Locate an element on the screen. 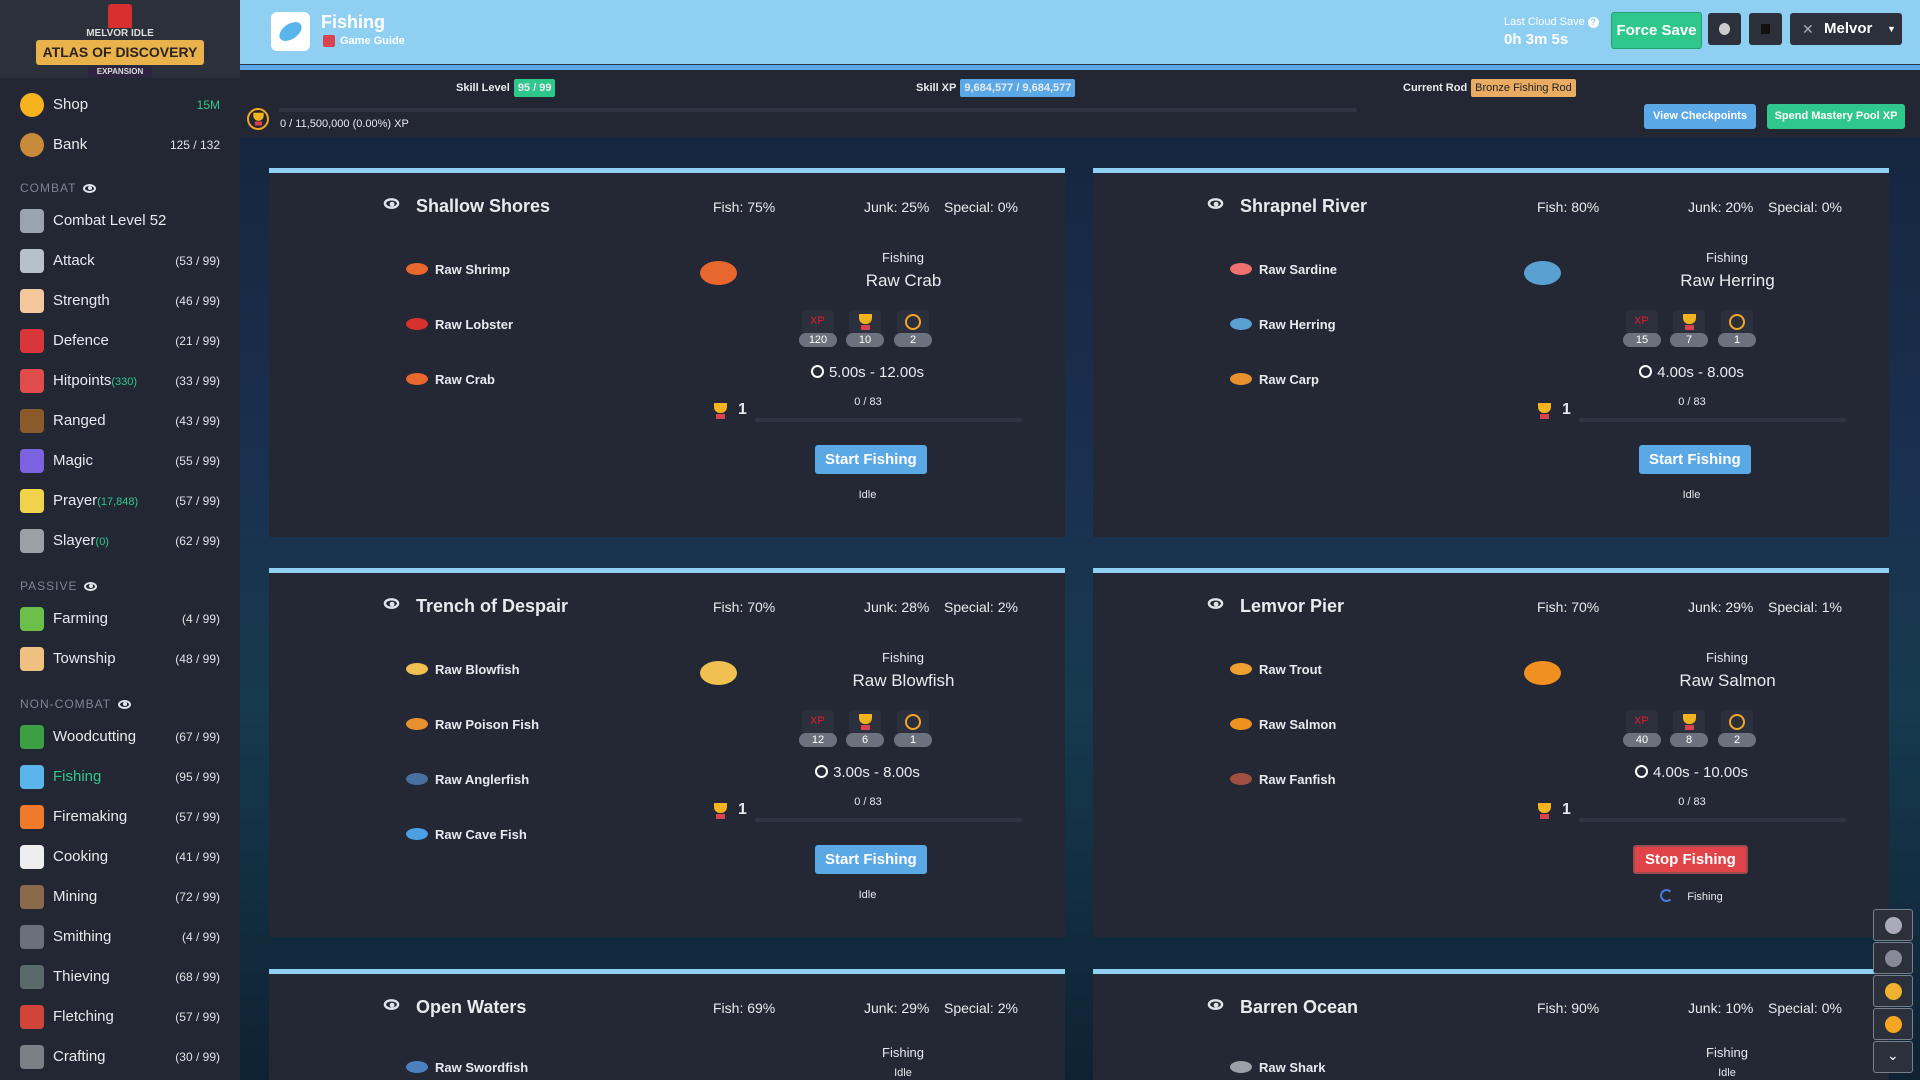 The width and height of the screenshot is (1920, 1080). sidebar-item-shop: Shop 15M is located at coordinates (120, 104).